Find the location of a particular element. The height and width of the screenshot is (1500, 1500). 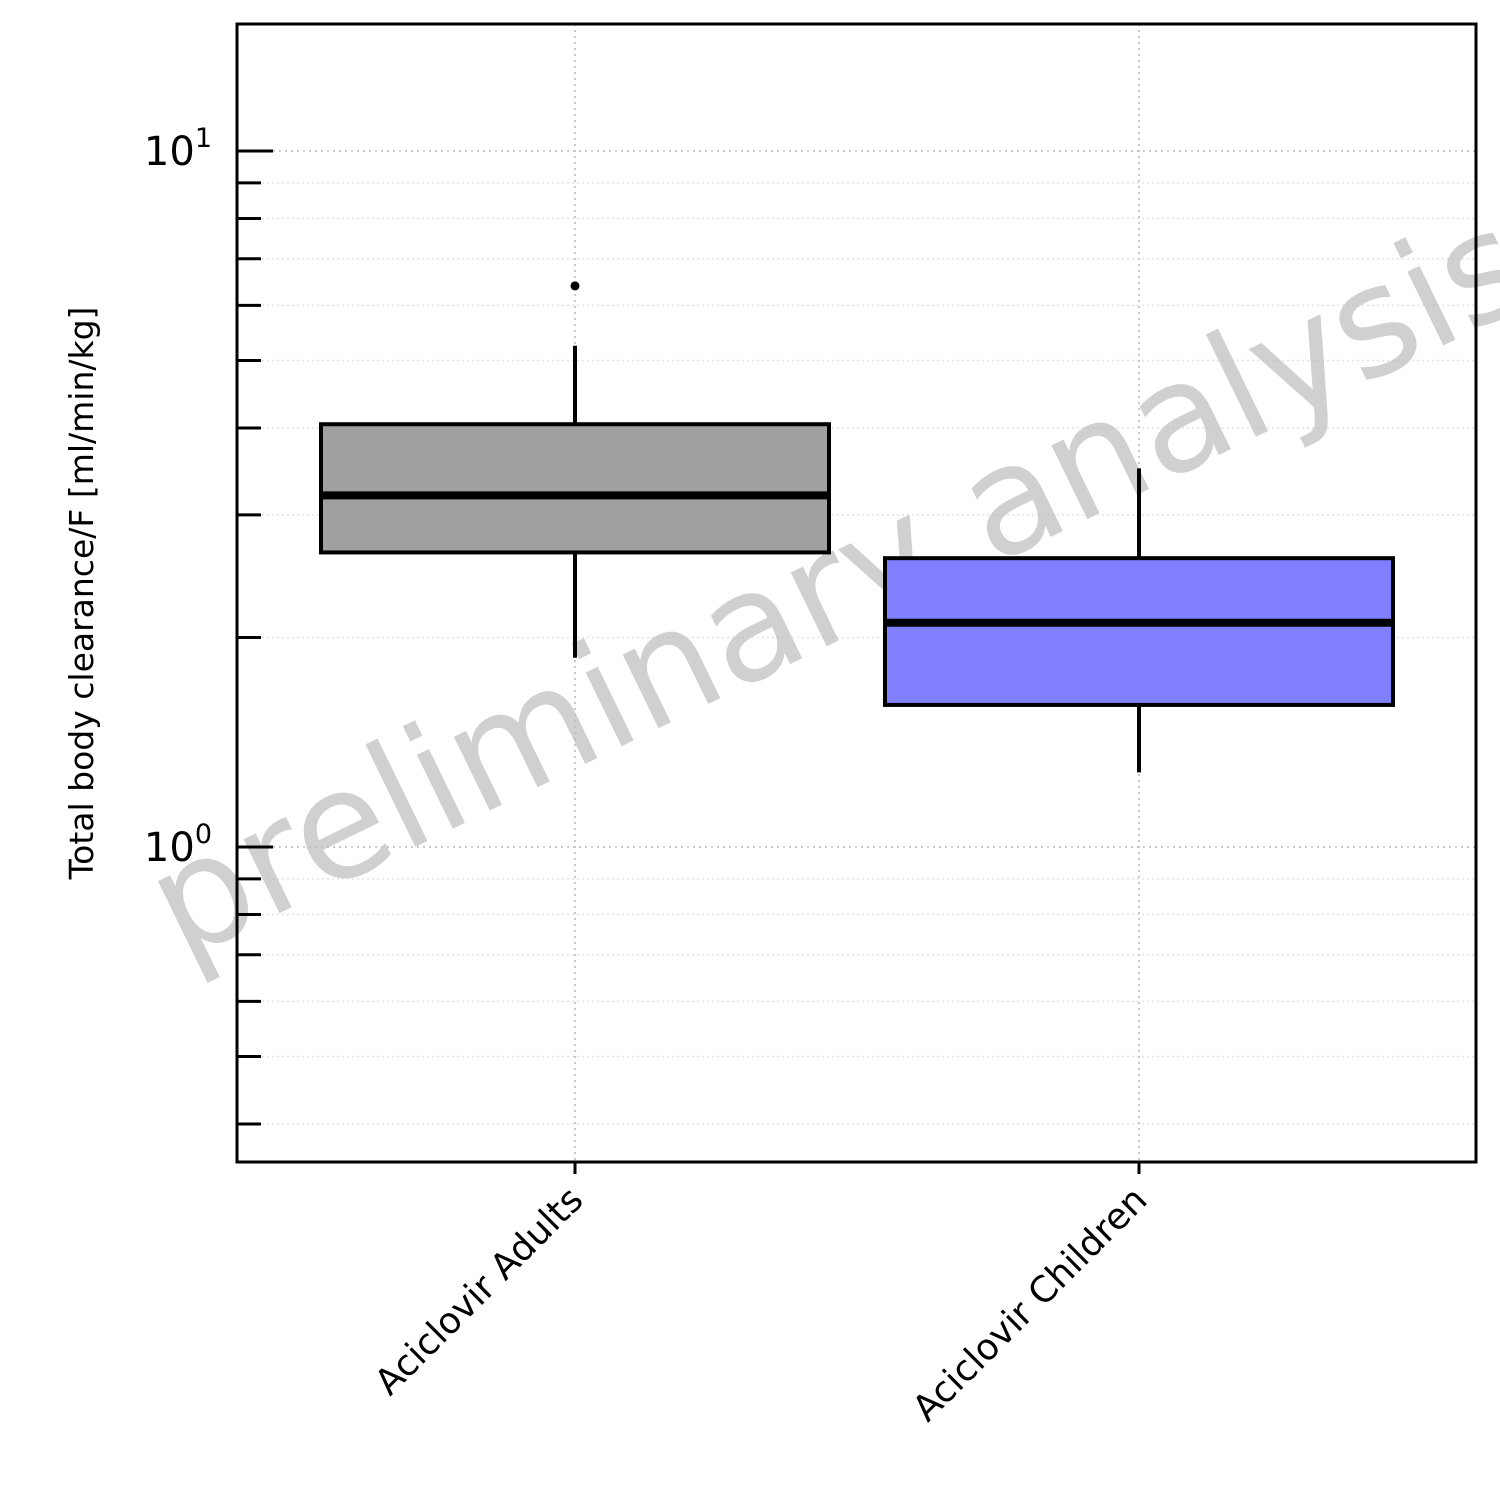

y-axis-title: Total body clearance/F [ml/min/kg] is located at coordinates (81, 594).